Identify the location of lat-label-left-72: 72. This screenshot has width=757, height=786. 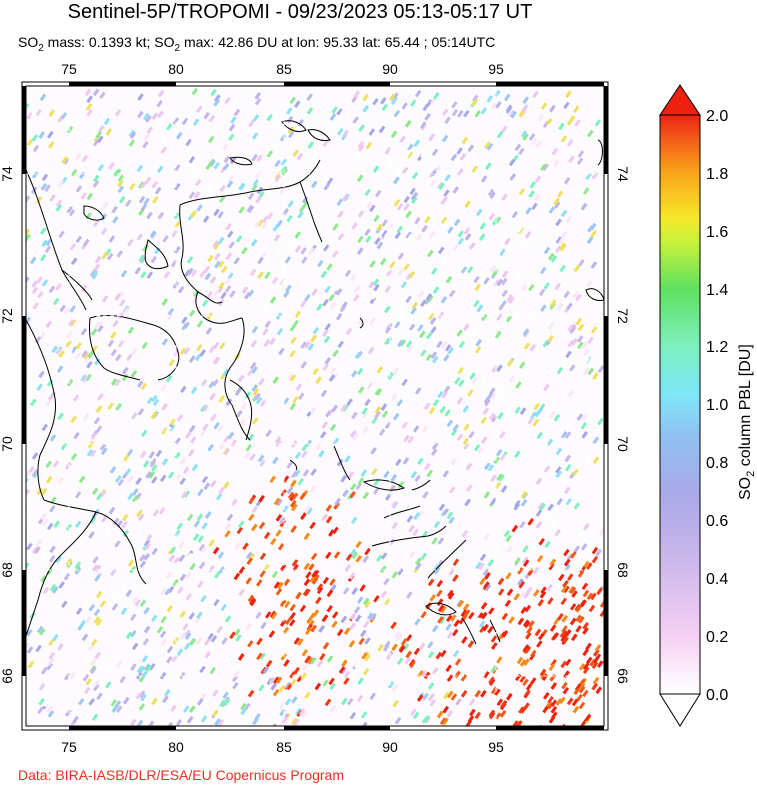
(7, 316).